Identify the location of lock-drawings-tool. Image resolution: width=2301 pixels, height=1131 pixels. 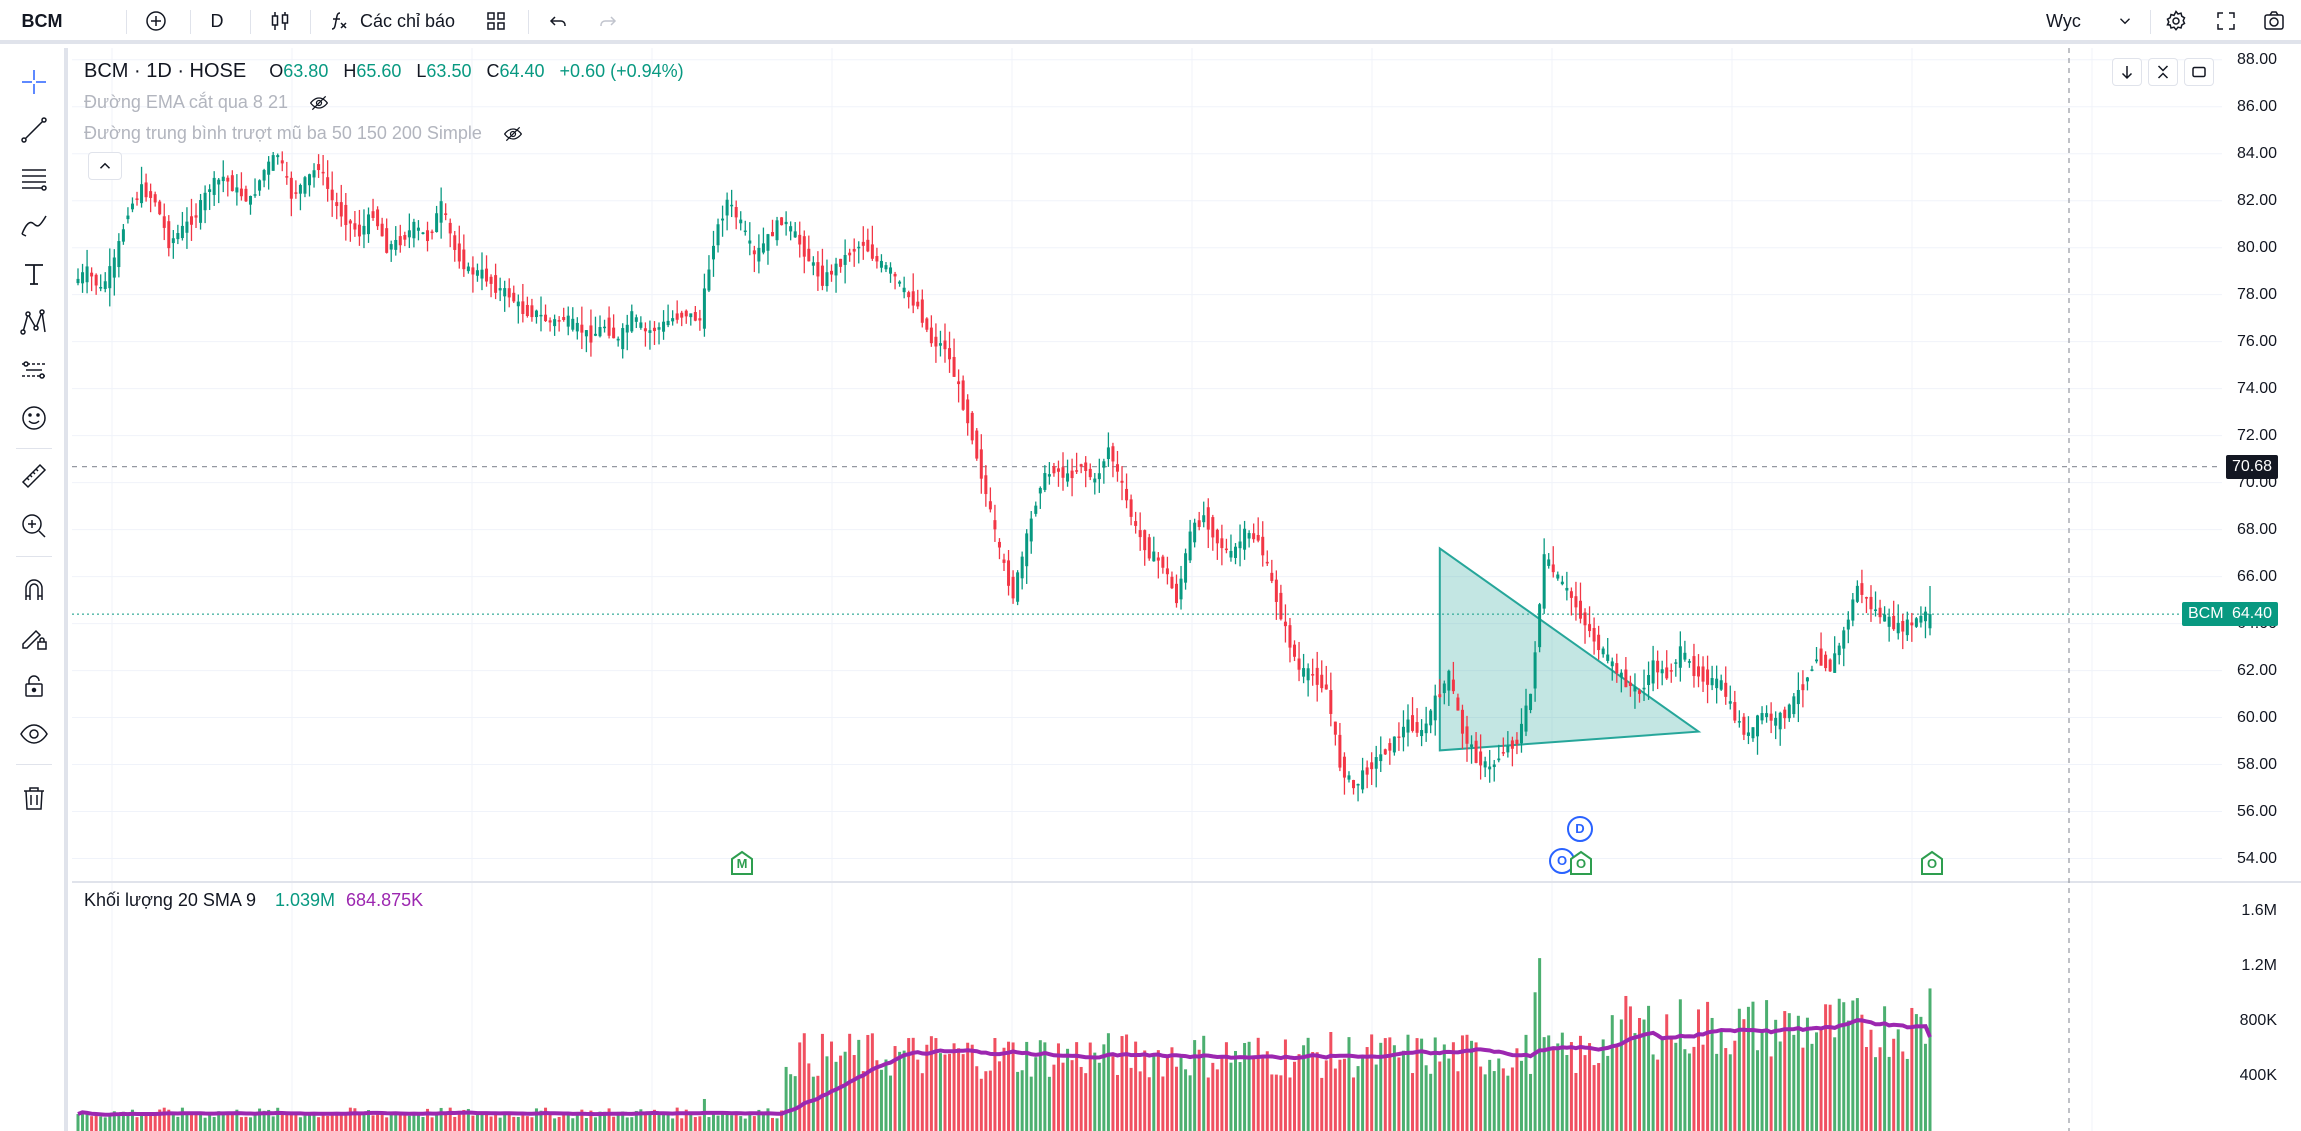
(34, 686).